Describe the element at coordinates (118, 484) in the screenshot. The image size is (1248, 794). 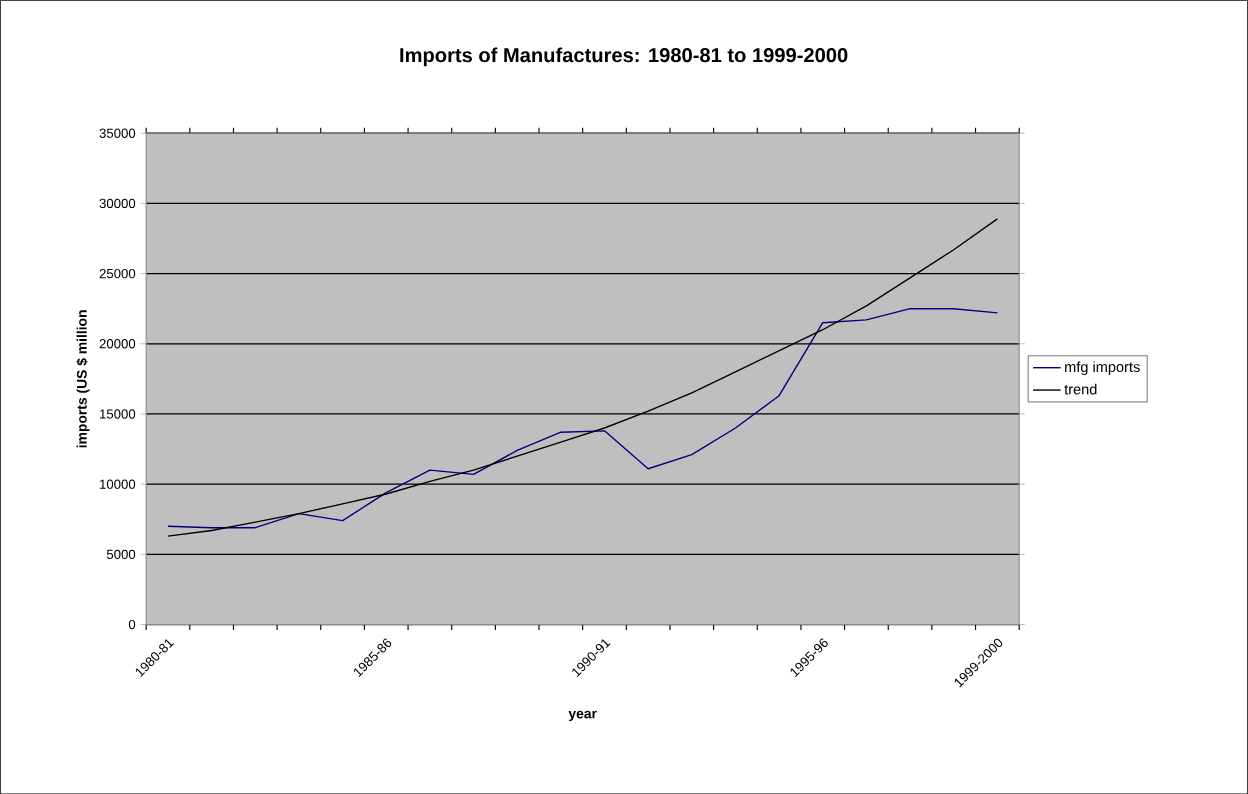
I see `y-tick-label: 10000` at that location.